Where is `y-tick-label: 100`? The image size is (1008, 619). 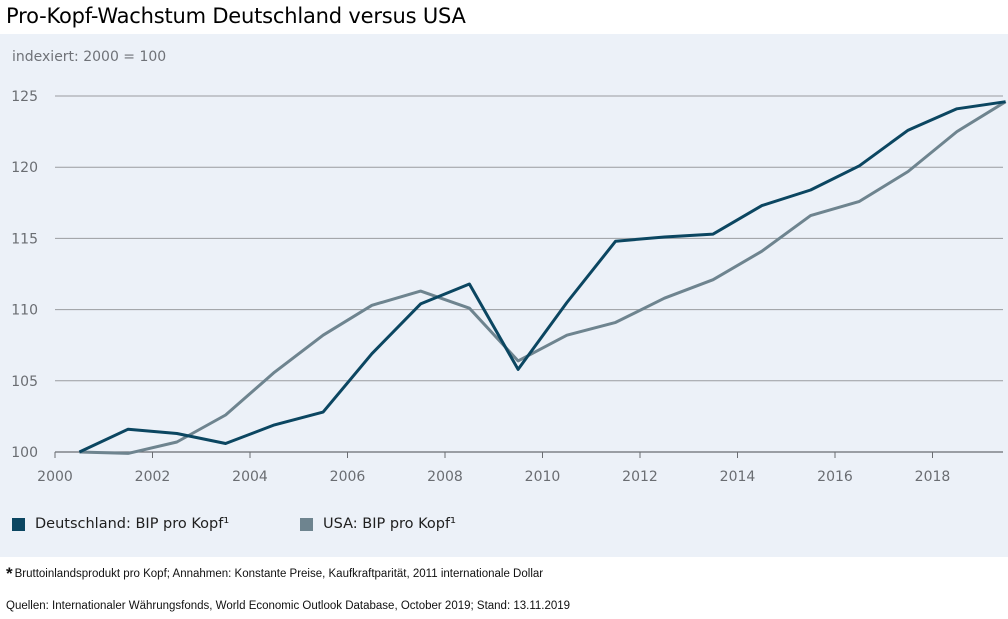 y-tick-label: 100 is located at coordinates (24, 453).